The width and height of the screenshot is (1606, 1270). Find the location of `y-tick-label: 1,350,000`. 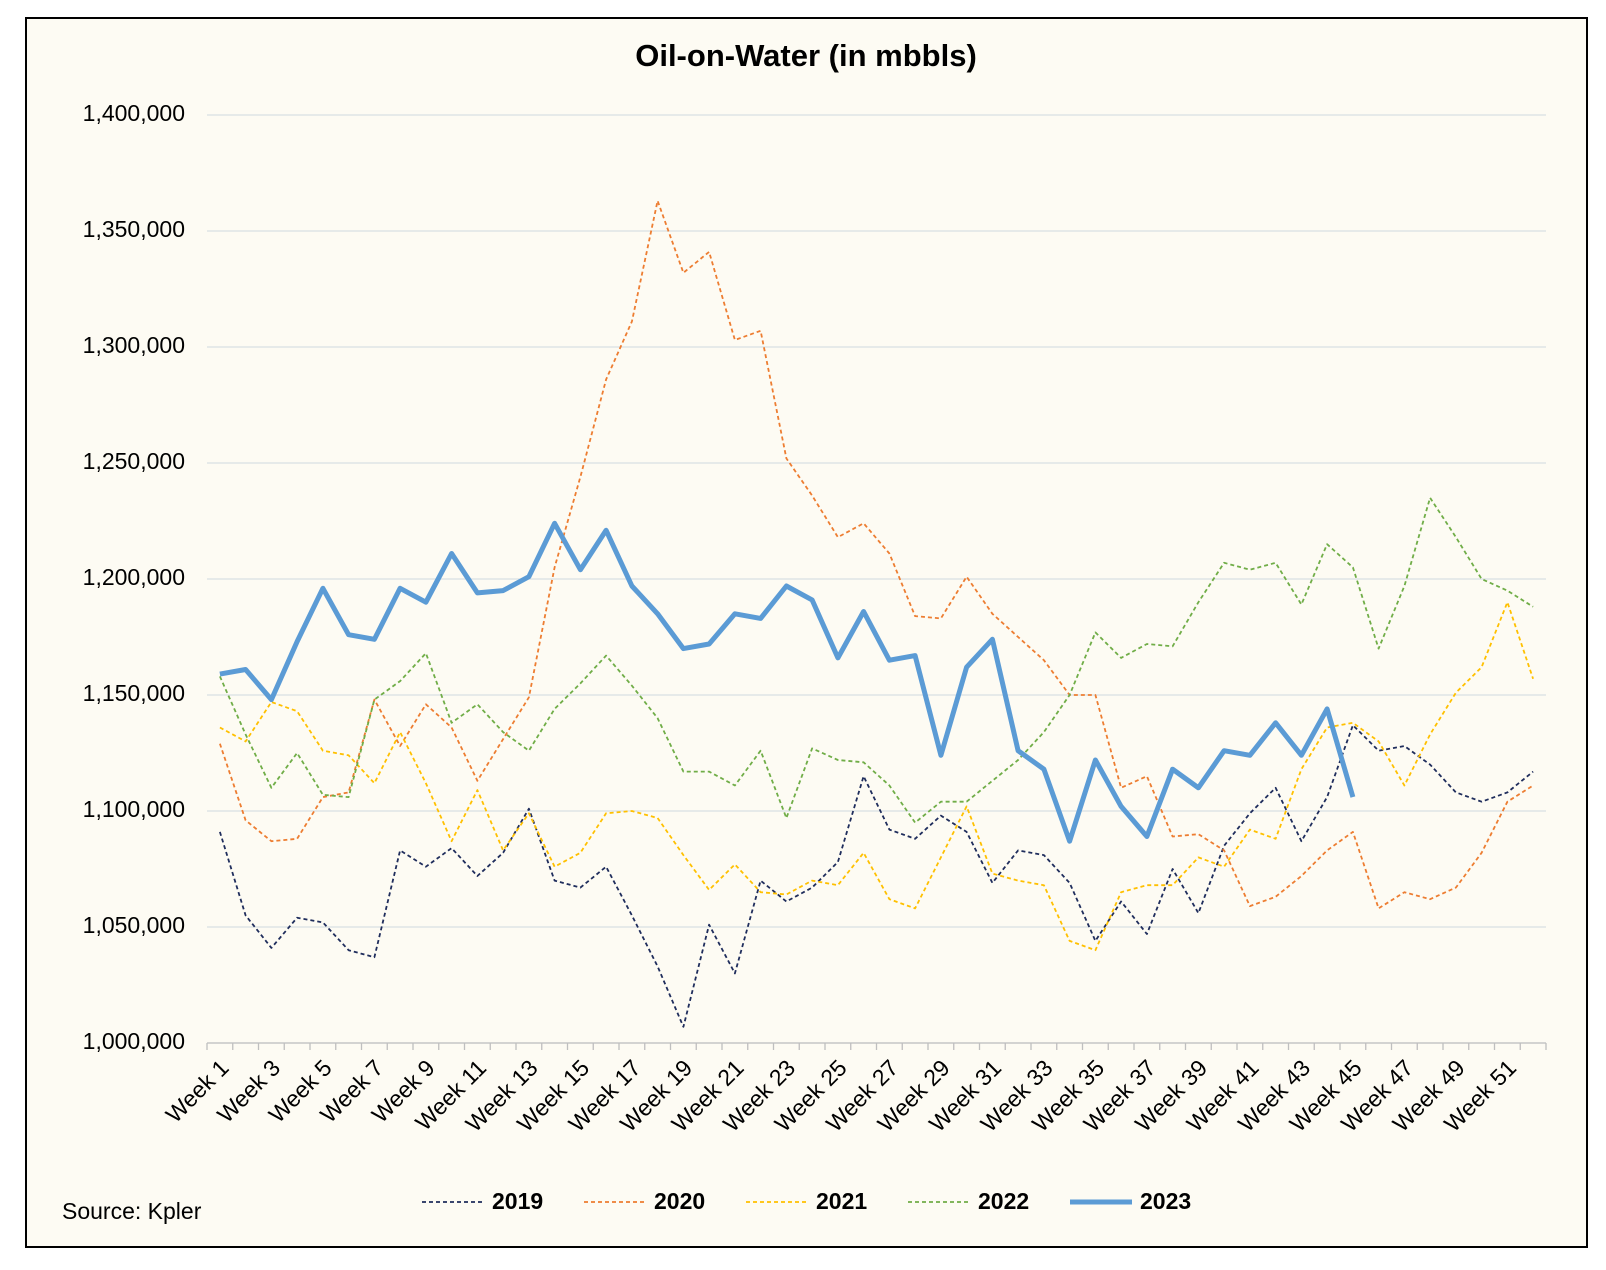

y-tick-label: 1,350,000 is located at coordinates (134, 229).